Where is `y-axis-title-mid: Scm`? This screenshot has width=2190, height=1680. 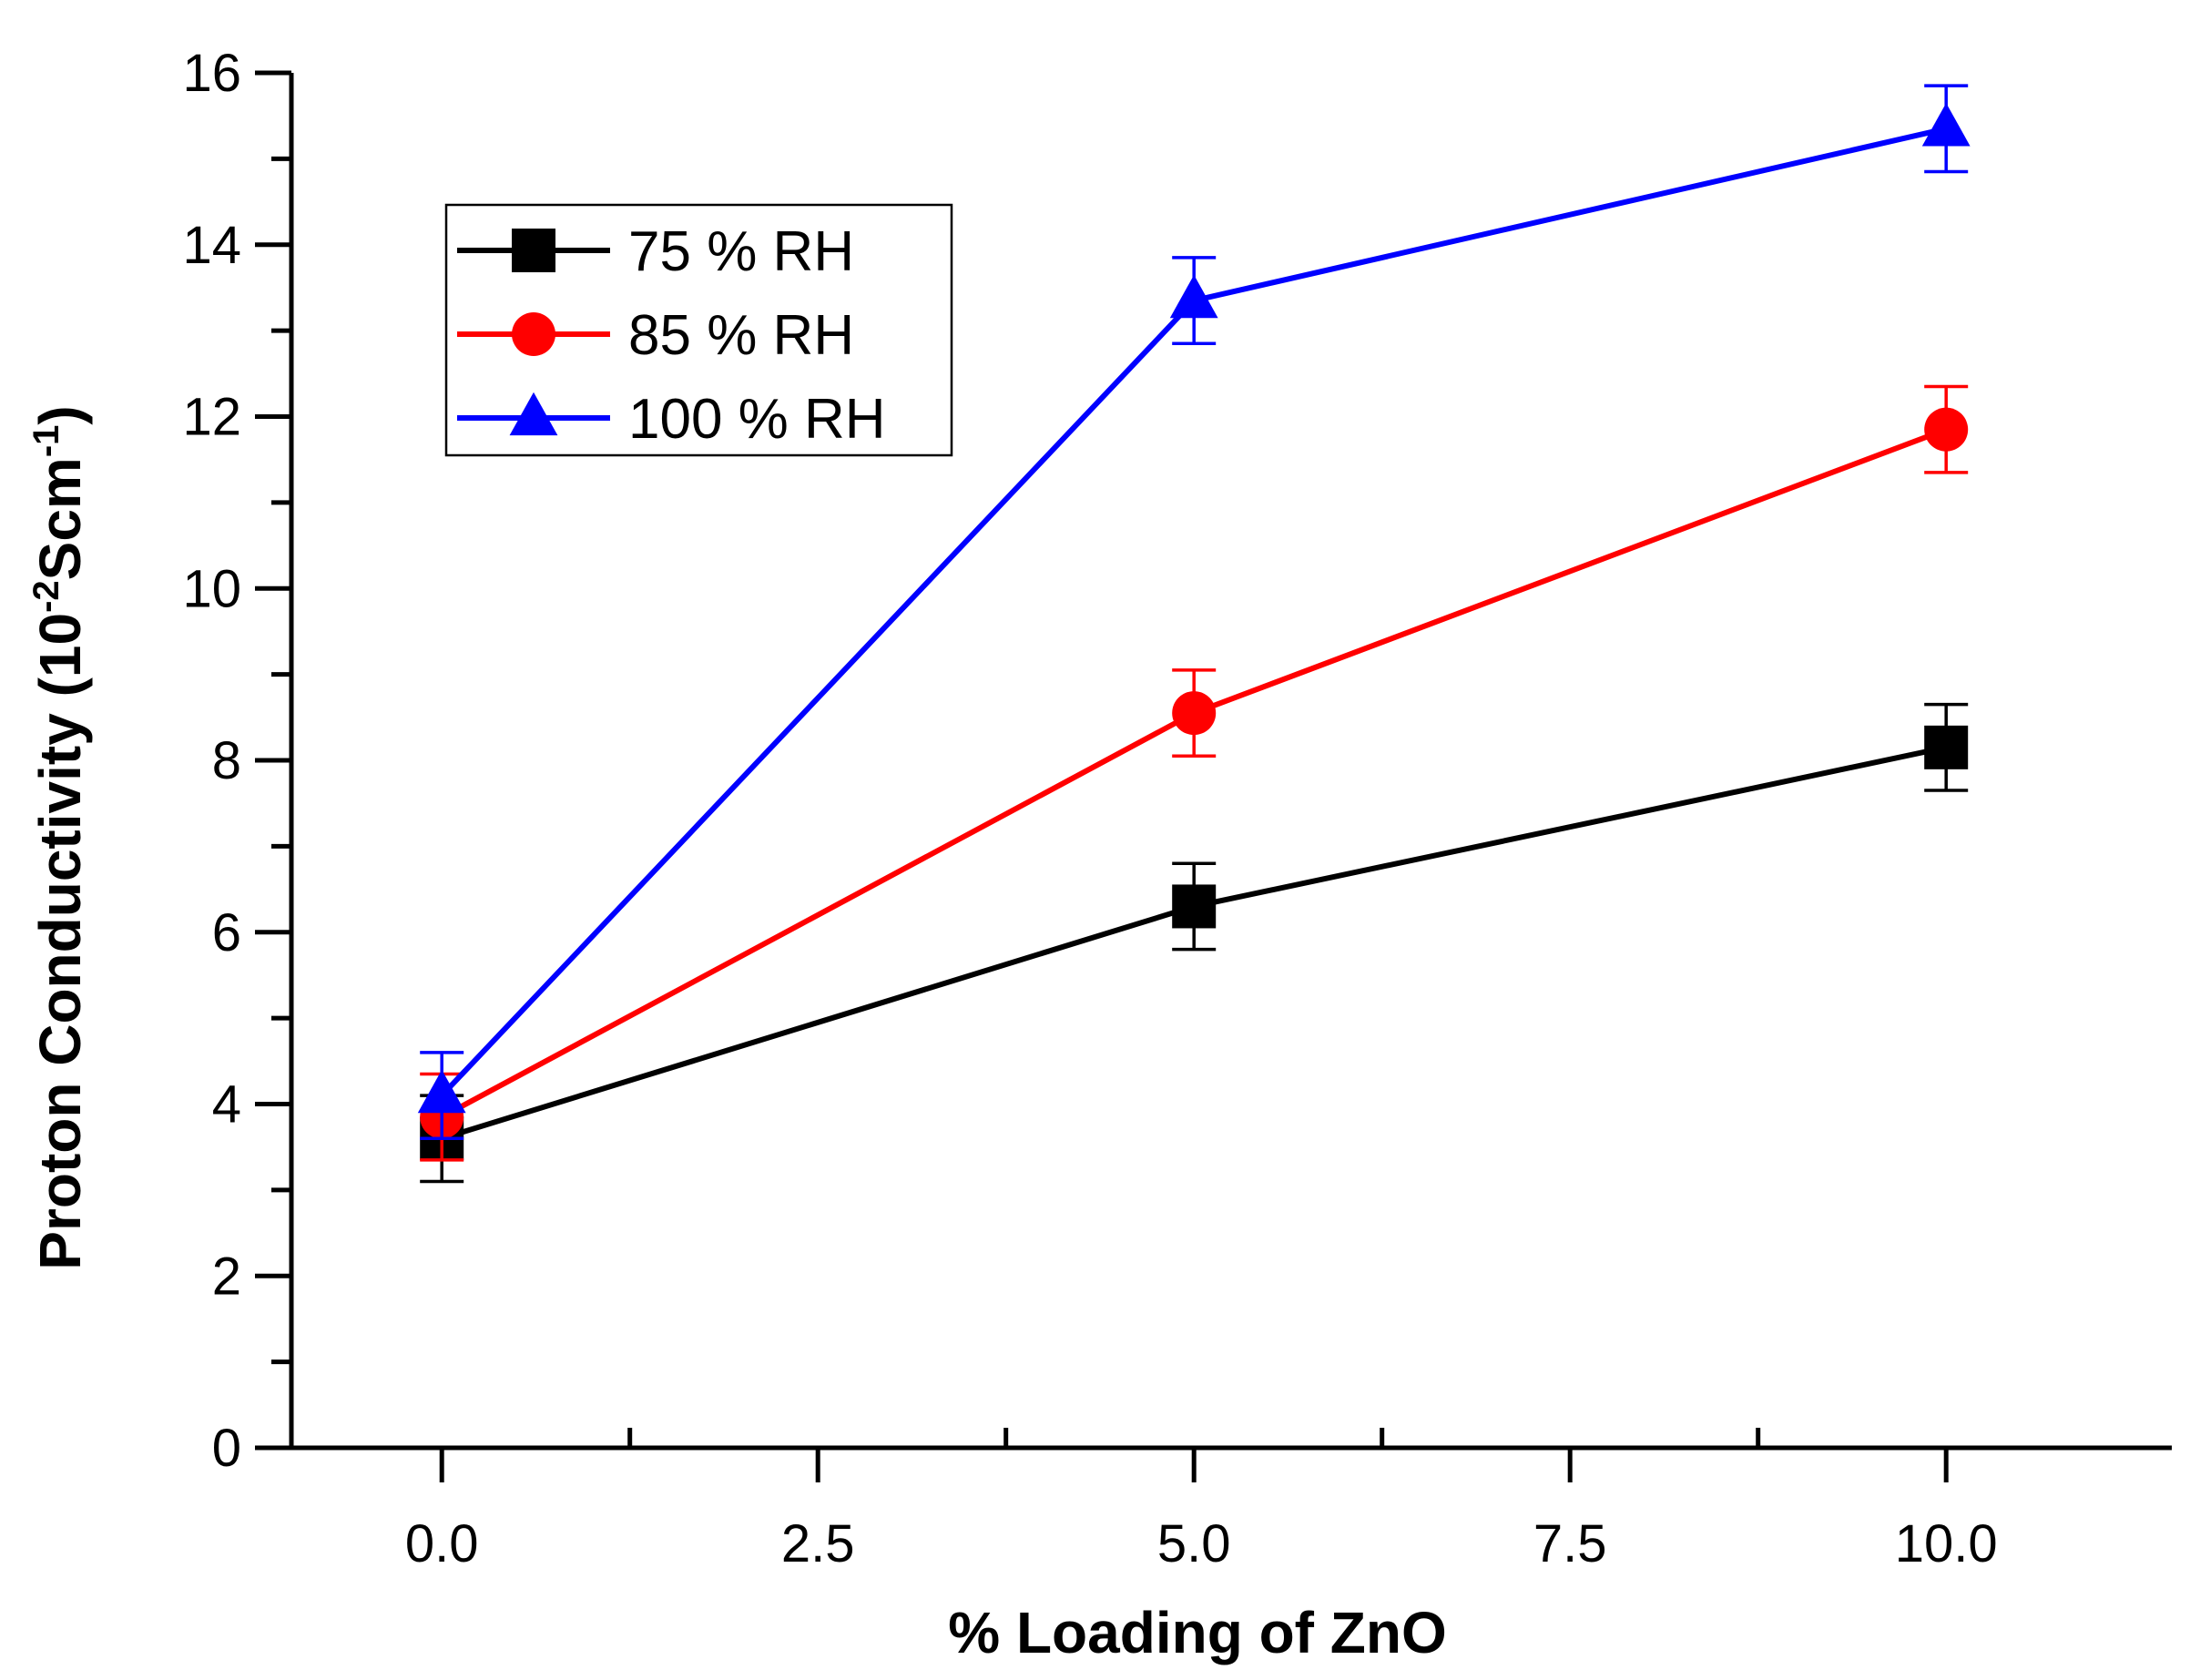
y-axis-title-mid: Scm is located at coordinates (60, 518).